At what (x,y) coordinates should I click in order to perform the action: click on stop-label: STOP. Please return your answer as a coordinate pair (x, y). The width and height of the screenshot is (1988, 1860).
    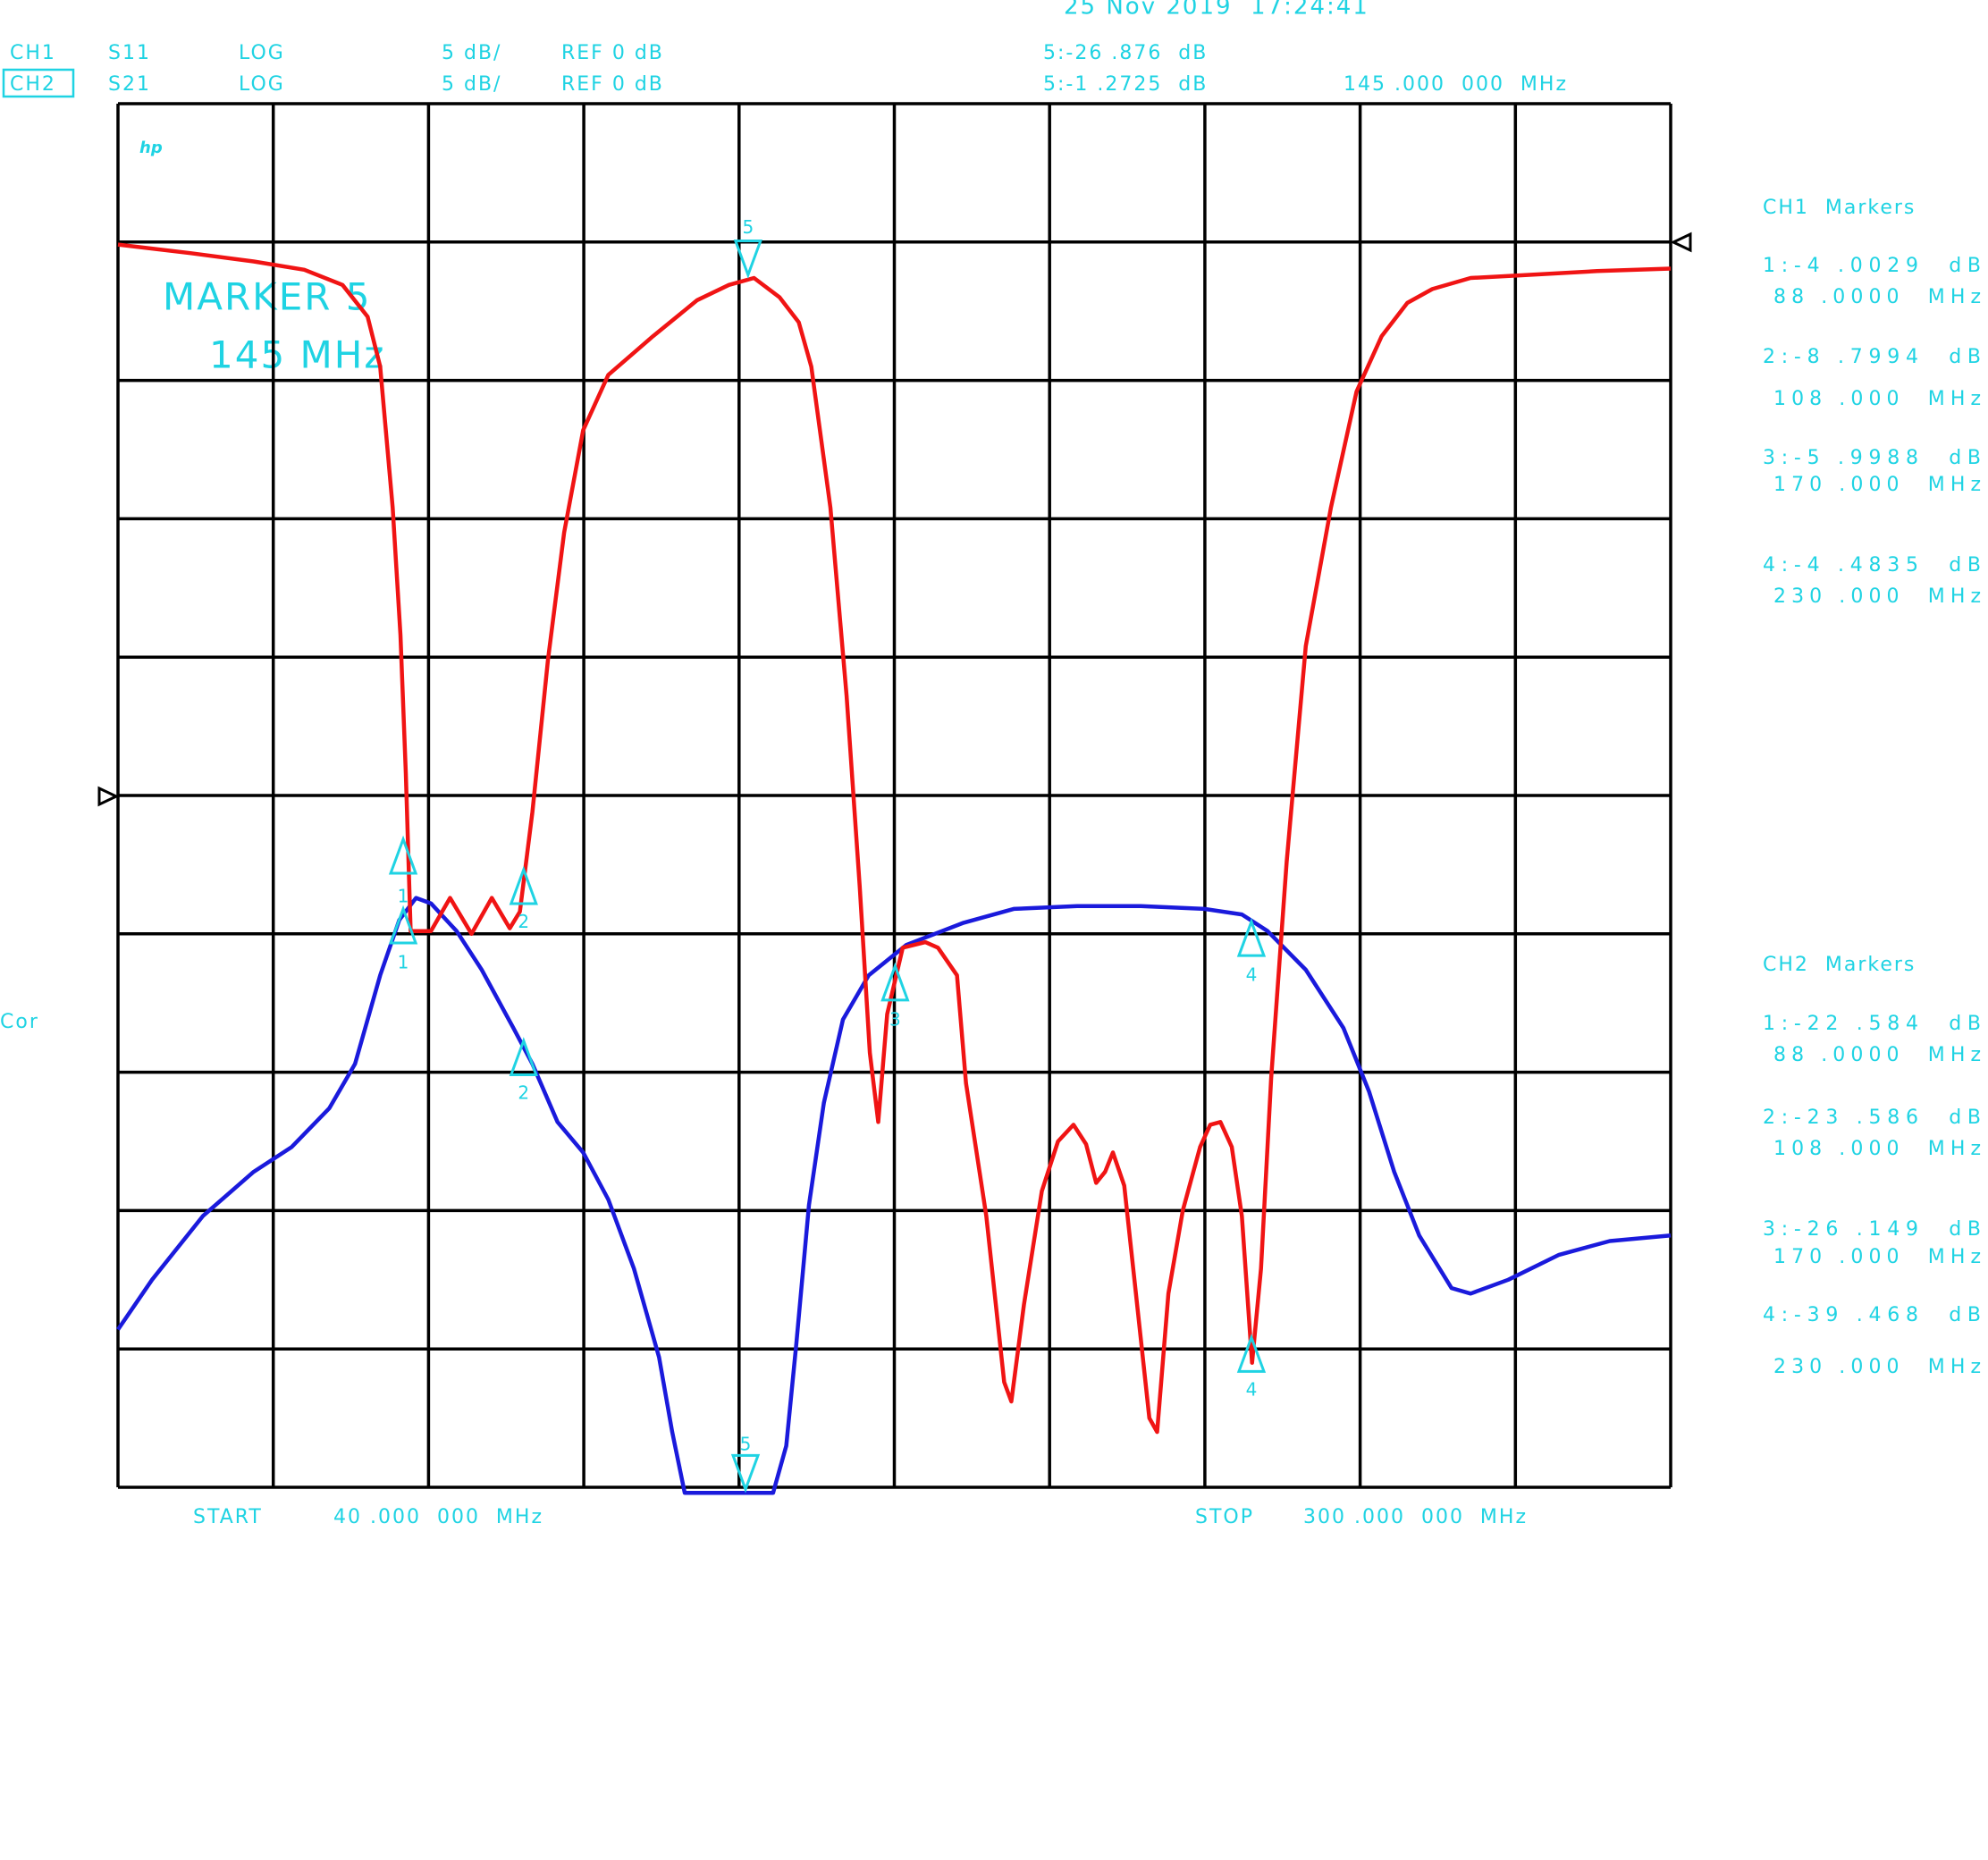
    Looking at the image, I should click on (1224, 1517).